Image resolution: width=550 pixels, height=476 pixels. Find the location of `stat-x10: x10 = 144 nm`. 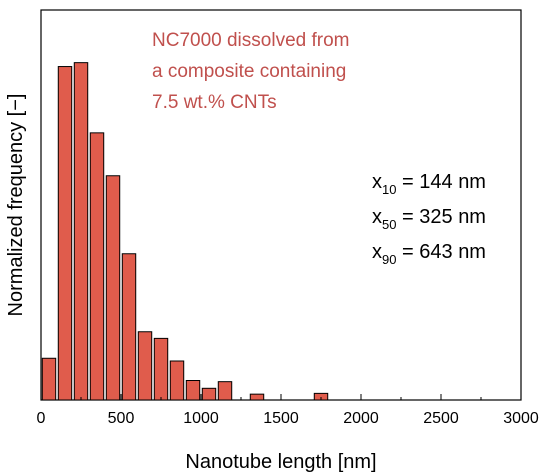

stat-x10: x10 = 144 nm is located at coordinates (429, 184).